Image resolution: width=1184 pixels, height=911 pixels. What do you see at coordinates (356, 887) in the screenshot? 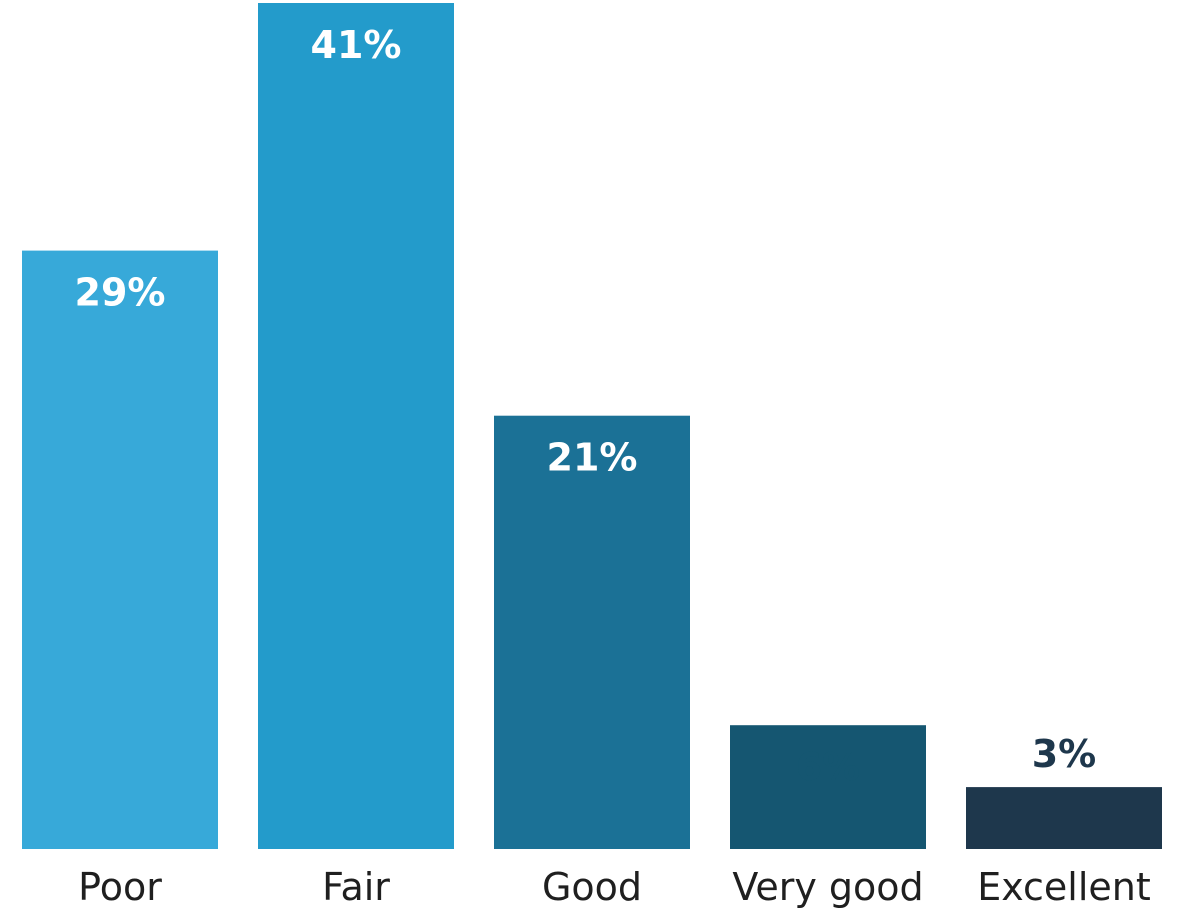
I see `category-label-fair: Fair` at bounding box center [356, 887].